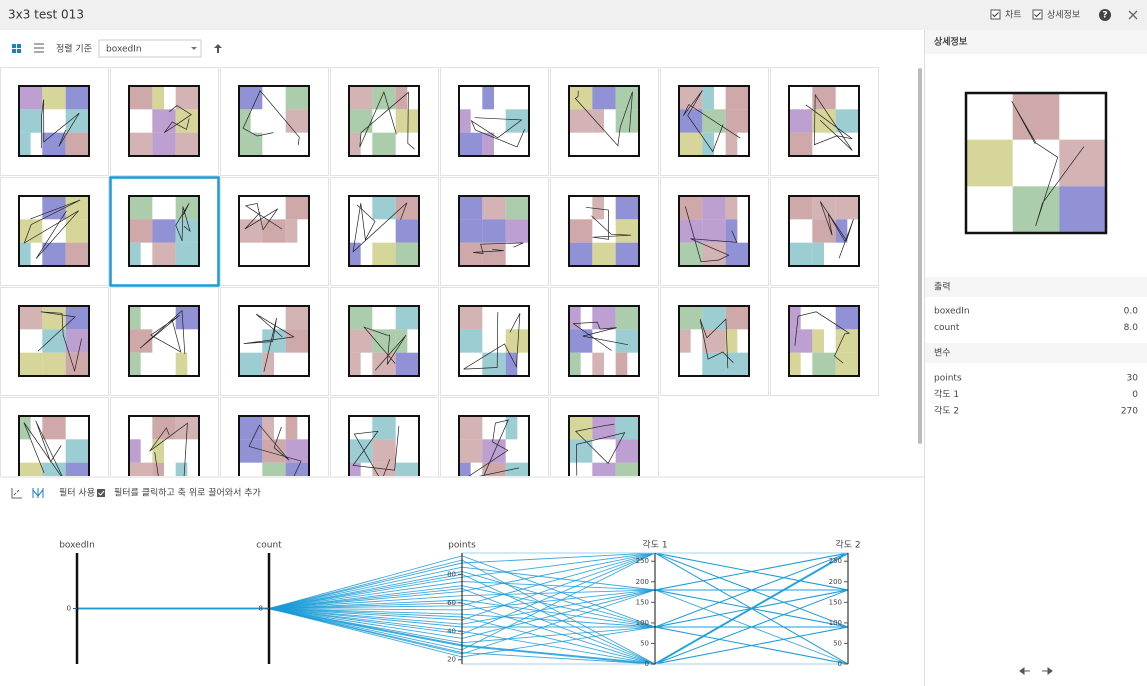  I want to click on property-value: 270, so click(1129, 412).